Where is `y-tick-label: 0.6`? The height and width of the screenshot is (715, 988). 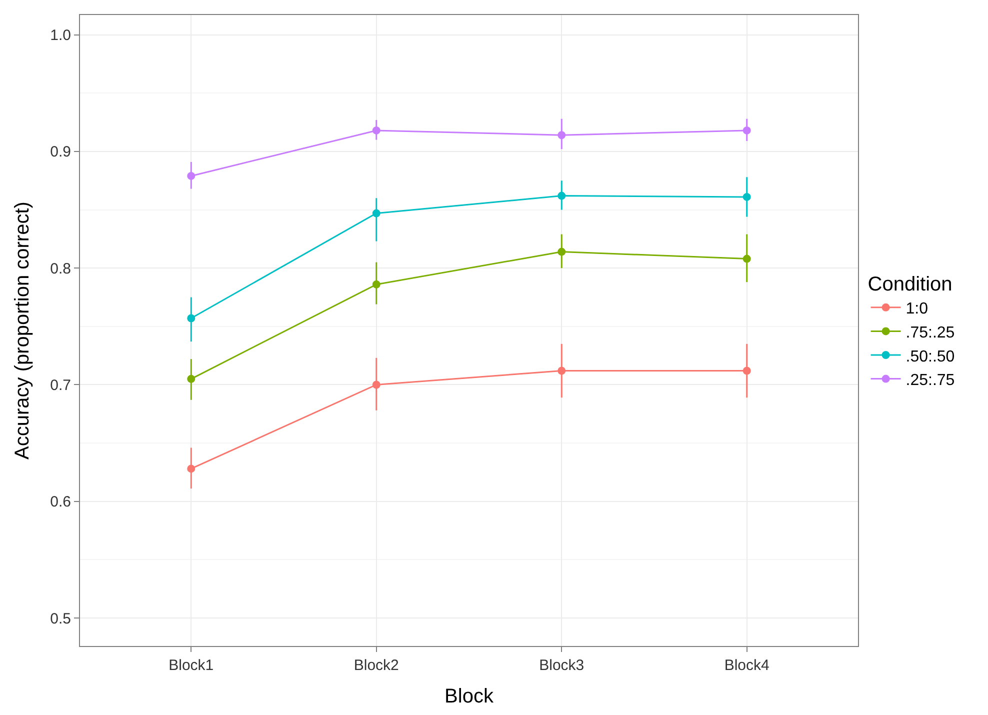
y-tick-label: 0.6 is located at coordinates (60, 502).